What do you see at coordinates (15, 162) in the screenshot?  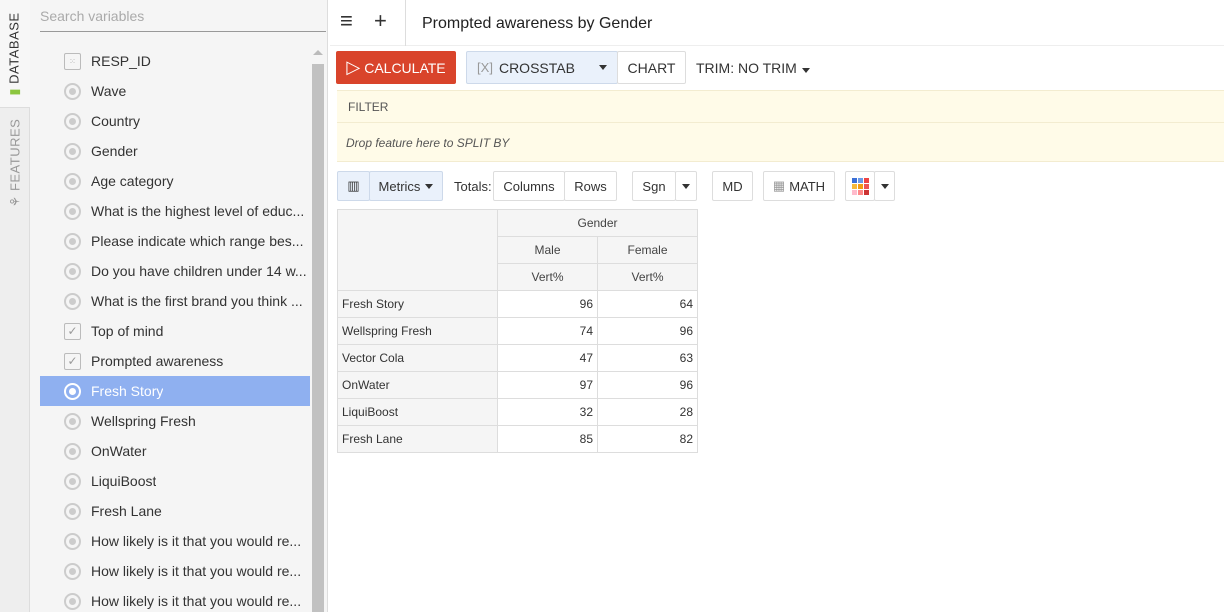 I see `tab-features: ⚘ FEATURES` at bounding box center [15, 162].